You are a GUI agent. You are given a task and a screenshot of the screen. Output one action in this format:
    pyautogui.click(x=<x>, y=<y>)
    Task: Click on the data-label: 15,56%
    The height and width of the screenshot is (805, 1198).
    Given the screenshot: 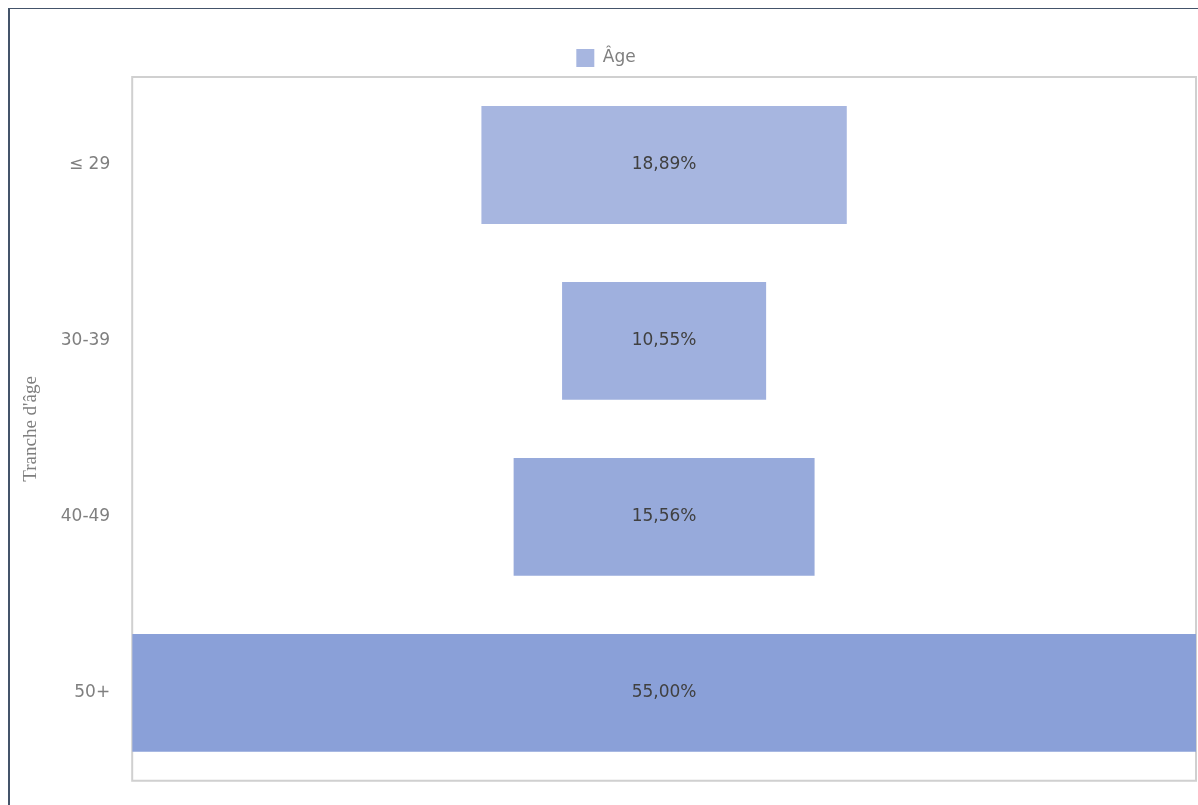 What is the action you would take?
    pyautogui.click(x=664, y=515)
    